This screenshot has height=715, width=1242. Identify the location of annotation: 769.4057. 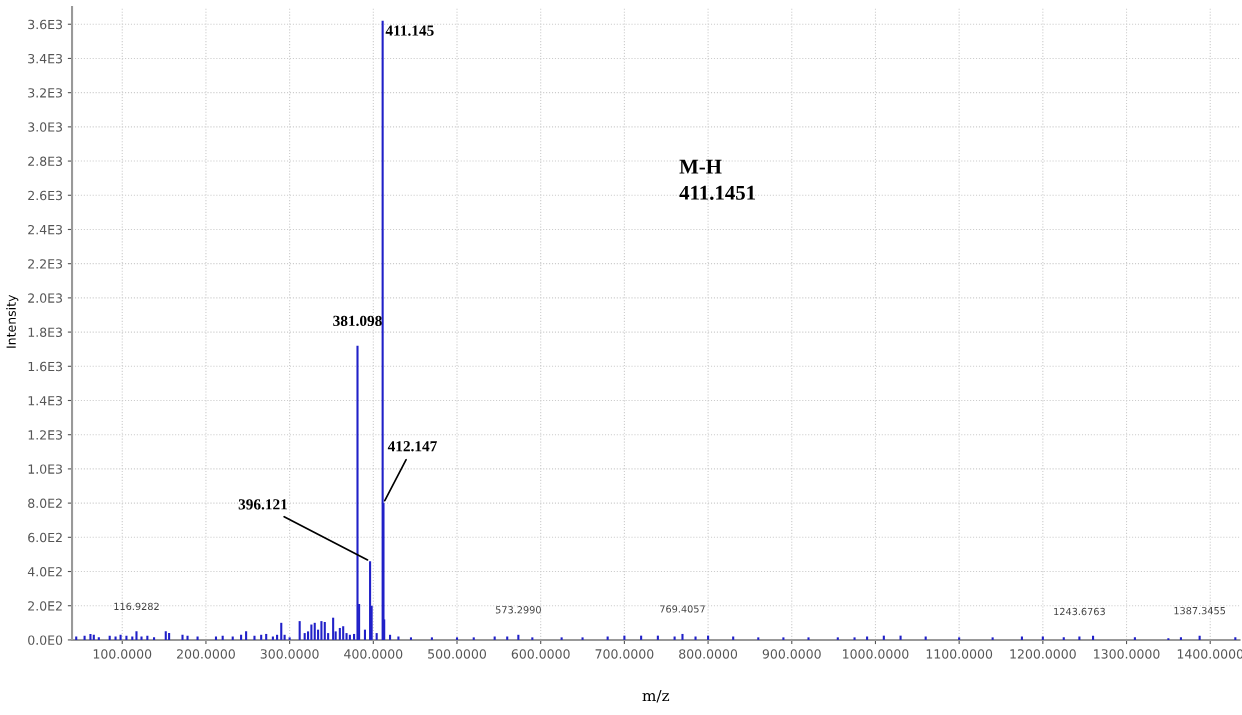
(682, 609).